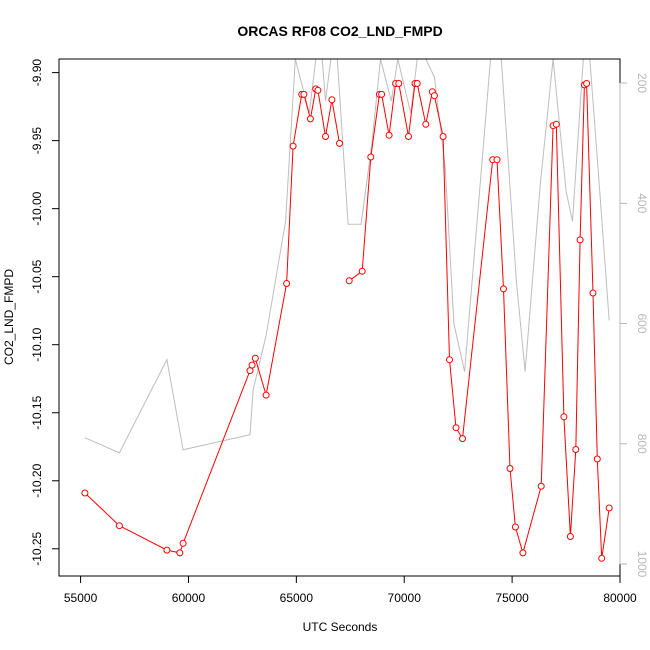 The height and width of the screenshot is (650, 650). Describe the element at coordinates (340, 627) in the screenshot. I see `x-axis-label: UTC Seconds` at that location.